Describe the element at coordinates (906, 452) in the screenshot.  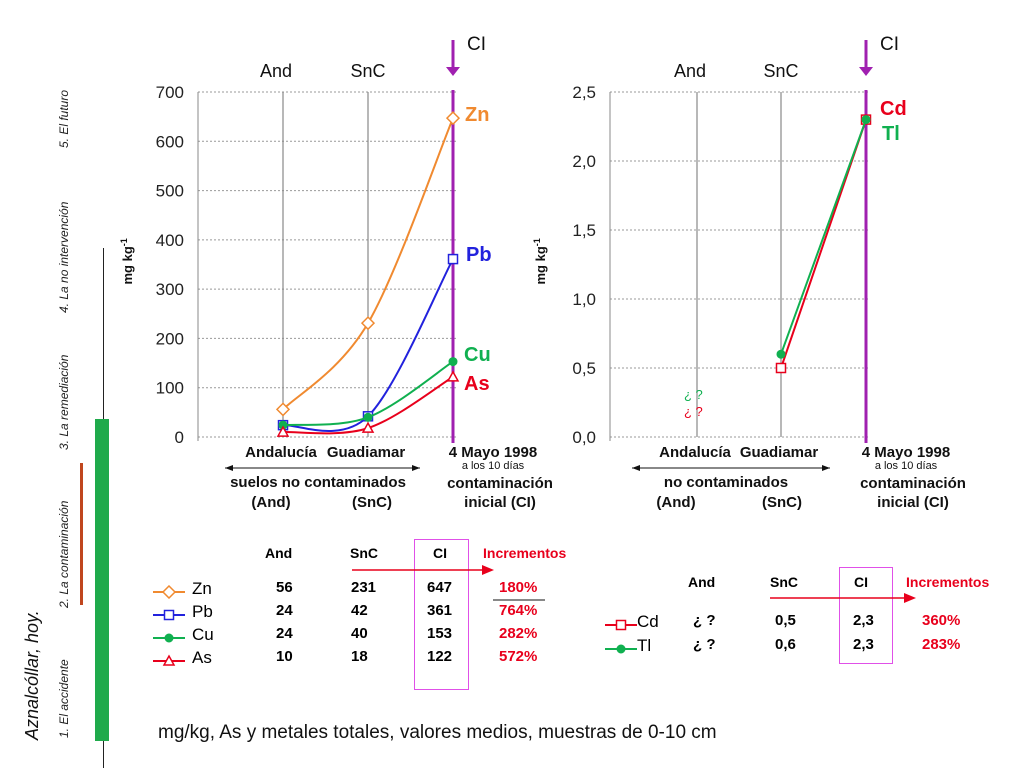
I see `x-category-label: 4 Mayo 1998` at that location.